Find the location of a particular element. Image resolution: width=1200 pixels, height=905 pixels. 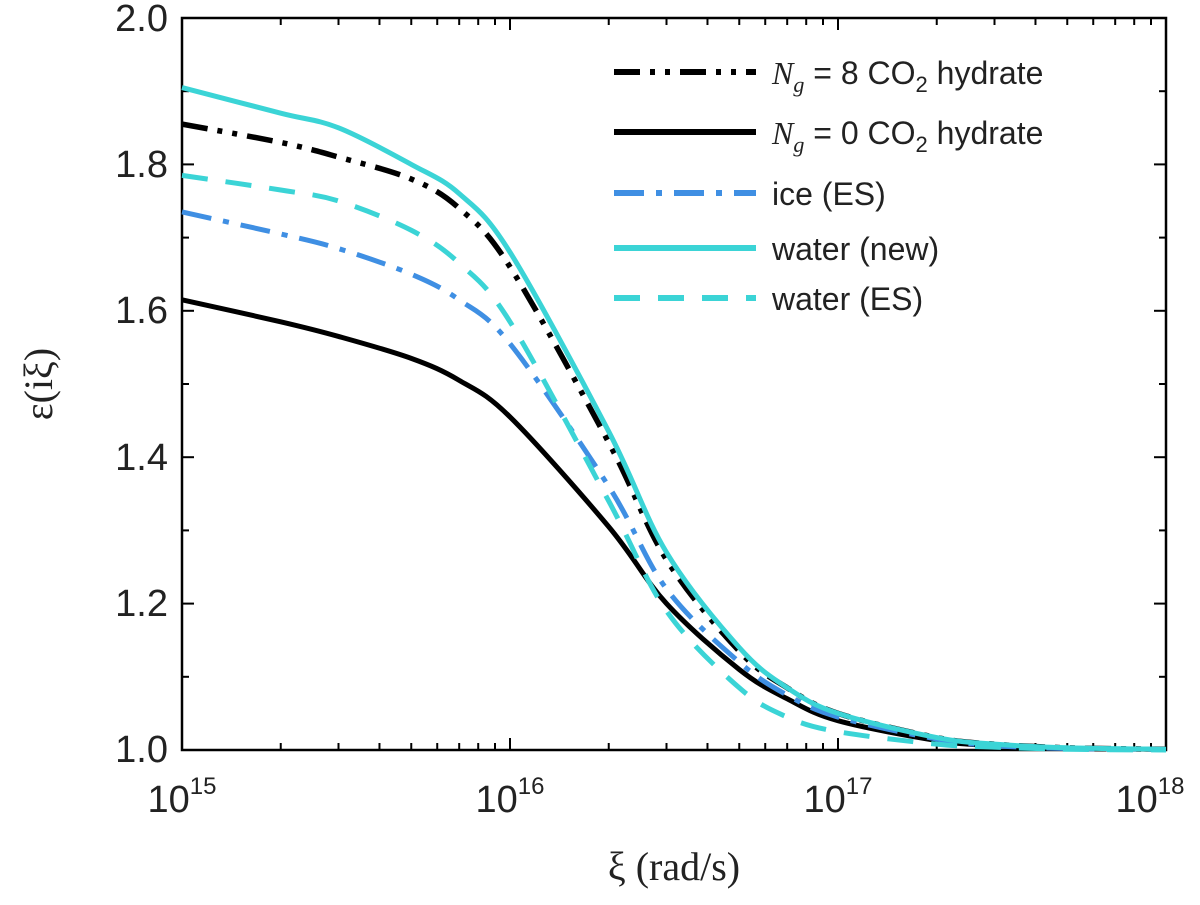

y-tick-labels: 1.0 1.2 1.4 1.6 1.8 2.0 is located at coordinates (141, 385).